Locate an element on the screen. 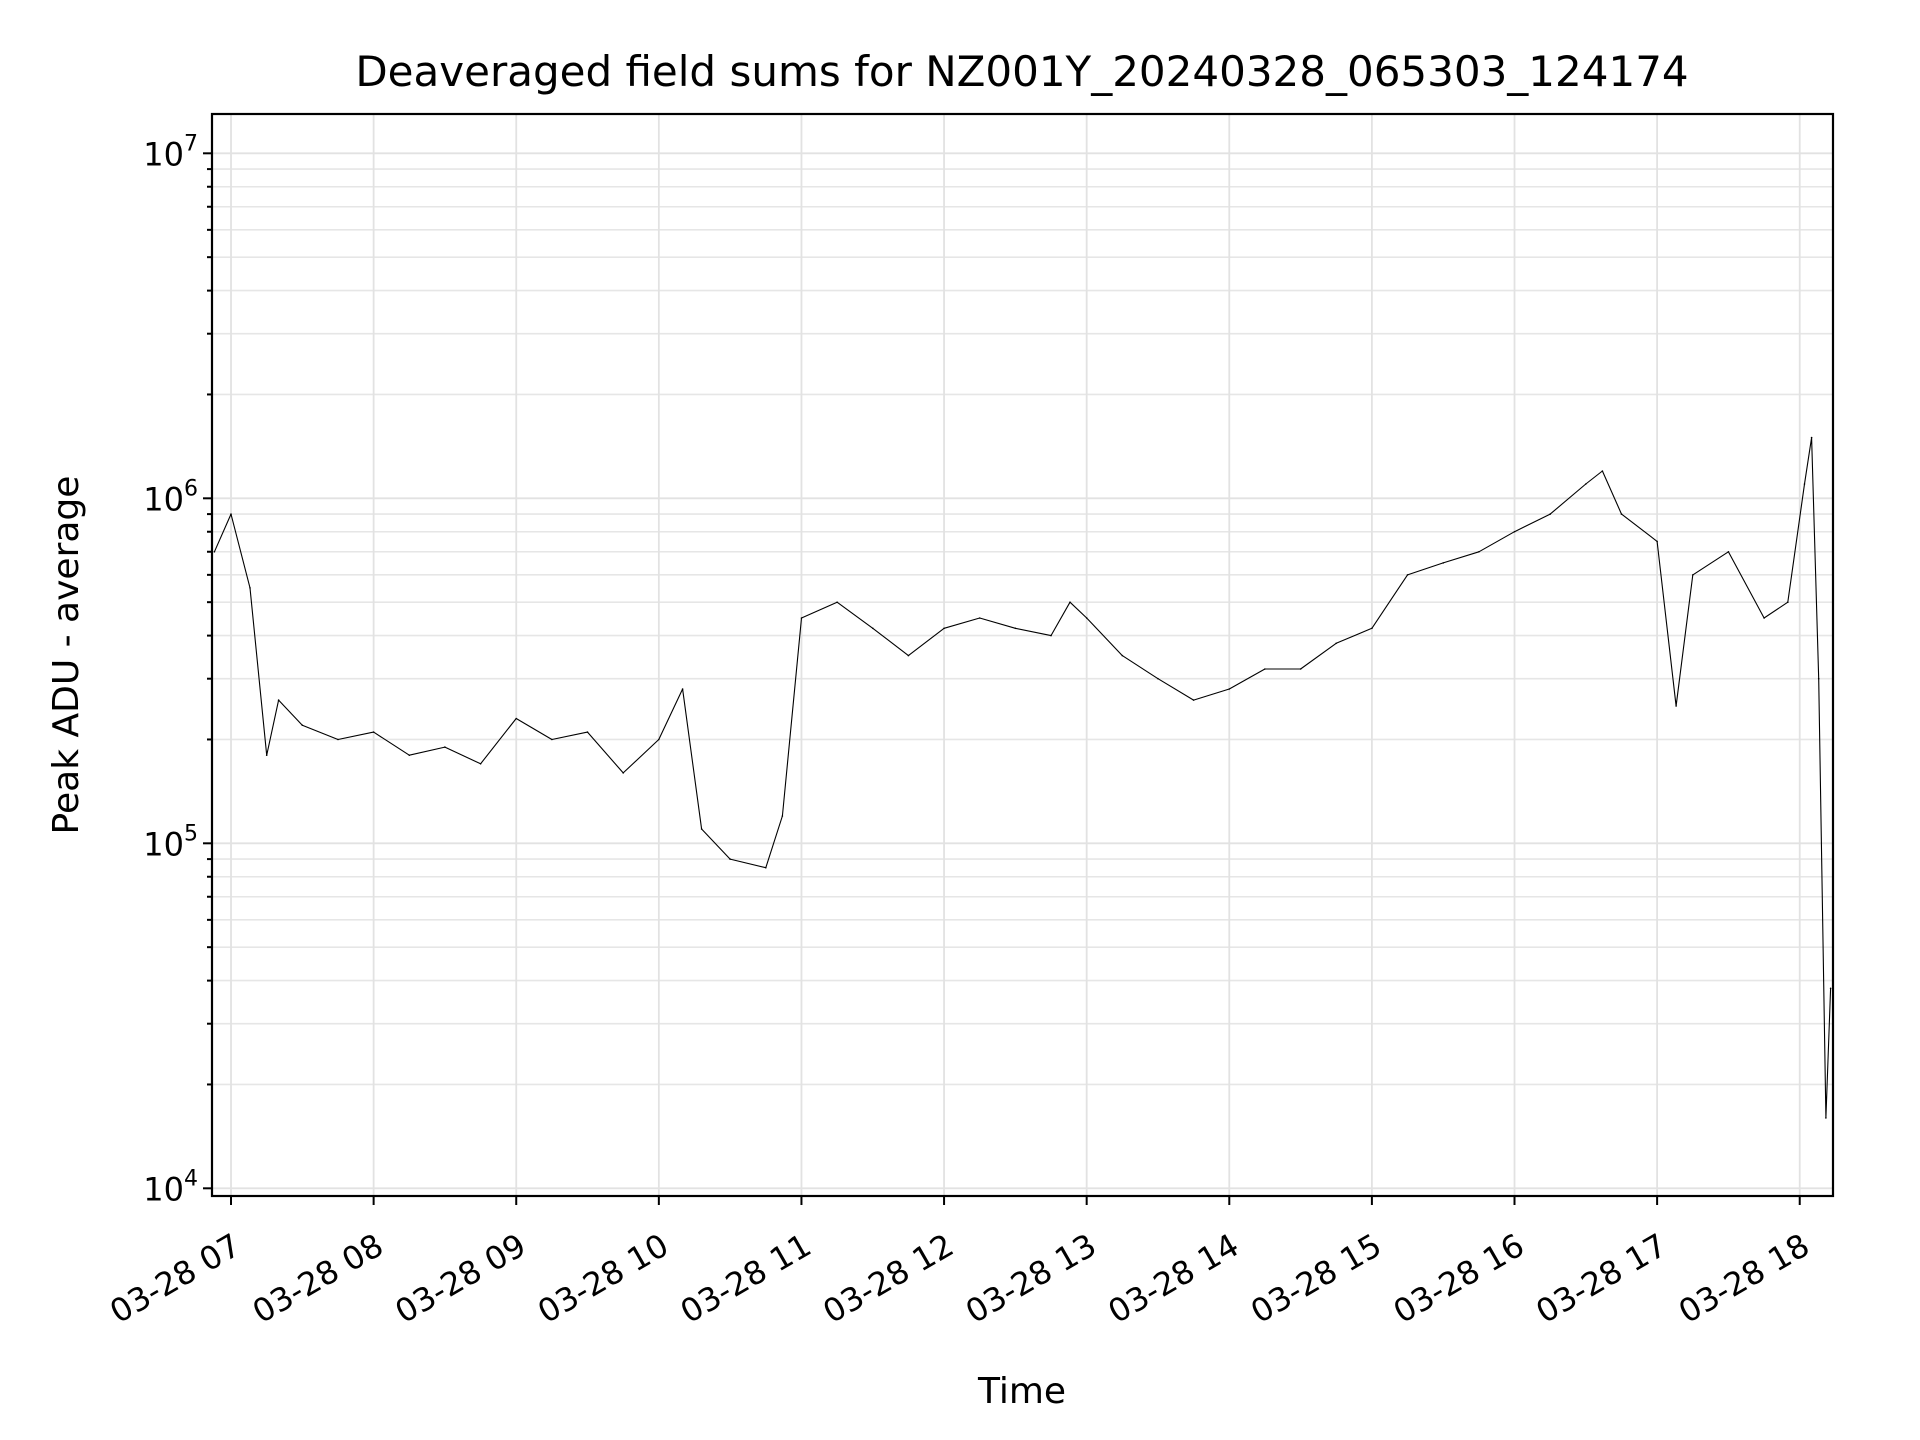  y-tick-label: 10⁴ is located at coordinates (170, 1187).